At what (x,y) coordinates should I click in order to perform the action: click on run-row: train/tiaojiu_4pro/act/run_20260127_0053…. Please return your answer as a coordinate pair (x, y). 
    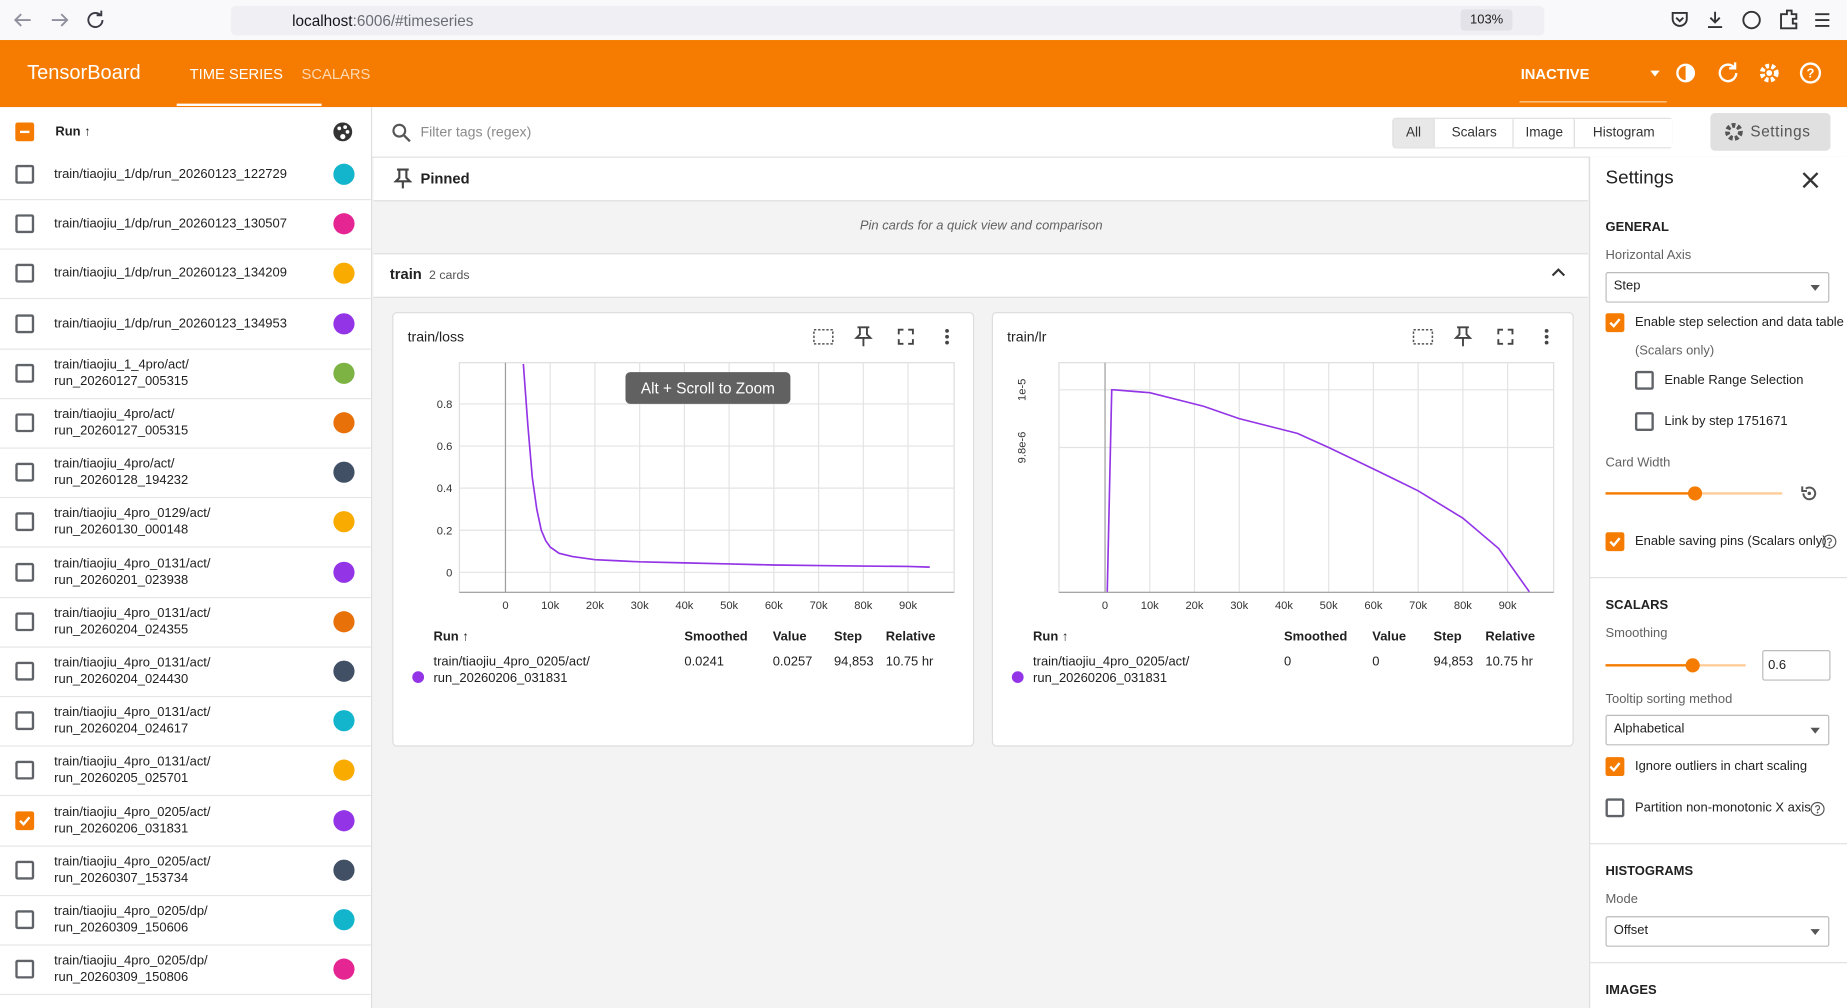
    Looking at the image, I should click on (186, 423).